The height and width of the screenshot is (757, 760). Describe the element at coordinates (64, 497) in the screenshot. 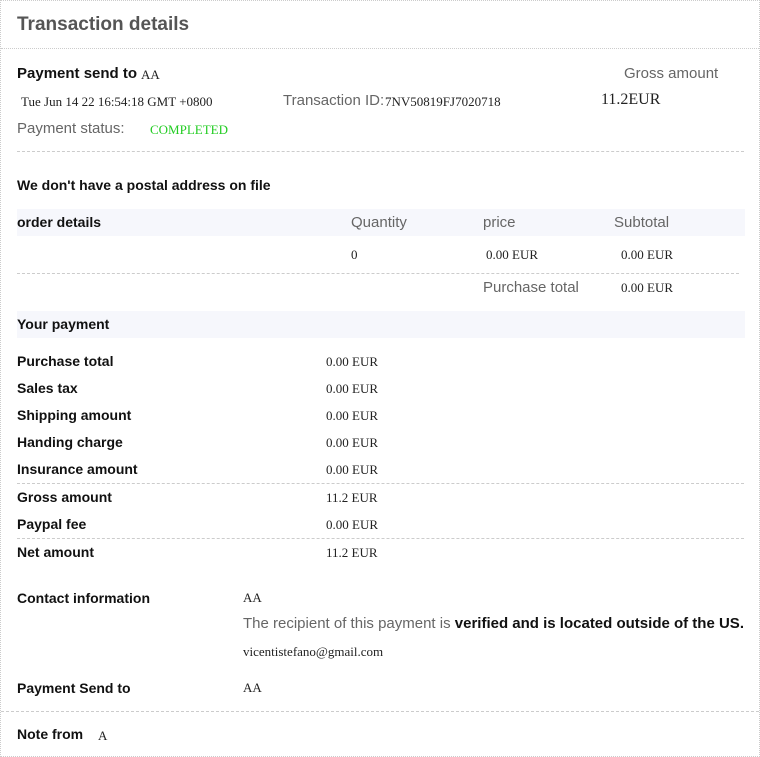

I see `payment-row-label: Gross amount` at that location.